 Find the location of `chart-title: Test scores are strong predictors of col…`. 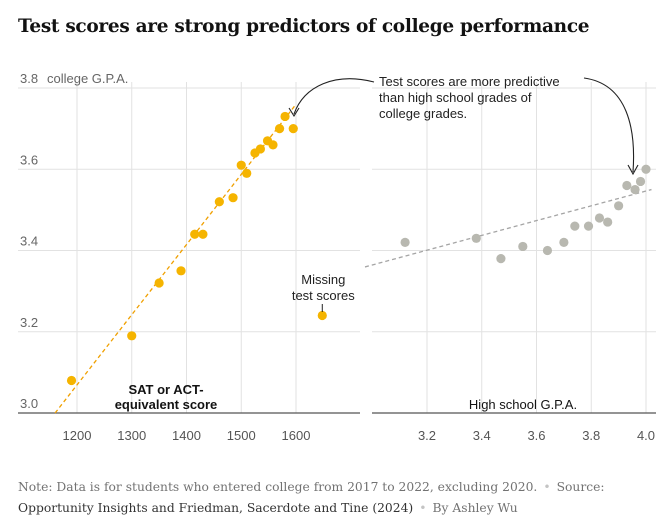

chart-title: Test scores are strong predictors of col… is located at coordinates (304, 26).